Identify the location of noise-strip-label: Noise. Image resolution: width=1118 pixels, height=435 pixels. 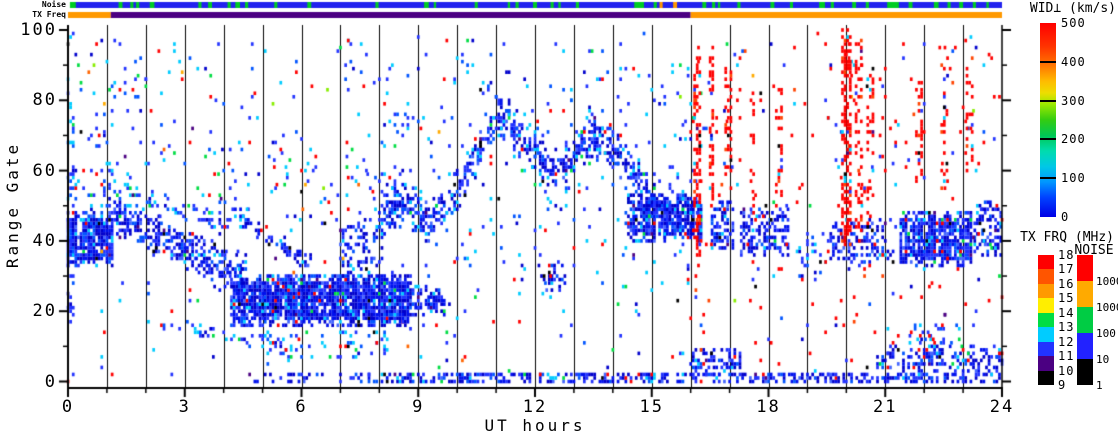
(53, 4).